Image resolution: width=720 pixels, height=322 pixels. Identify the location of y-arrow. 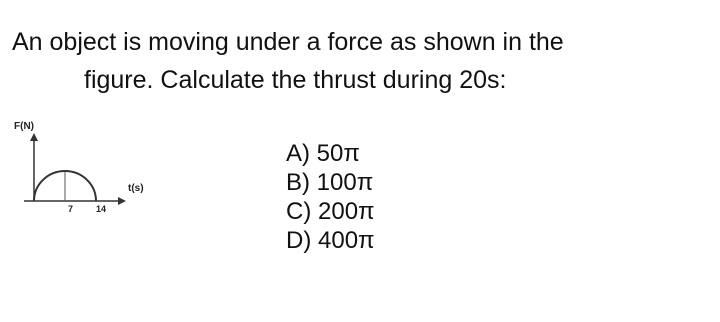
(34, 137).